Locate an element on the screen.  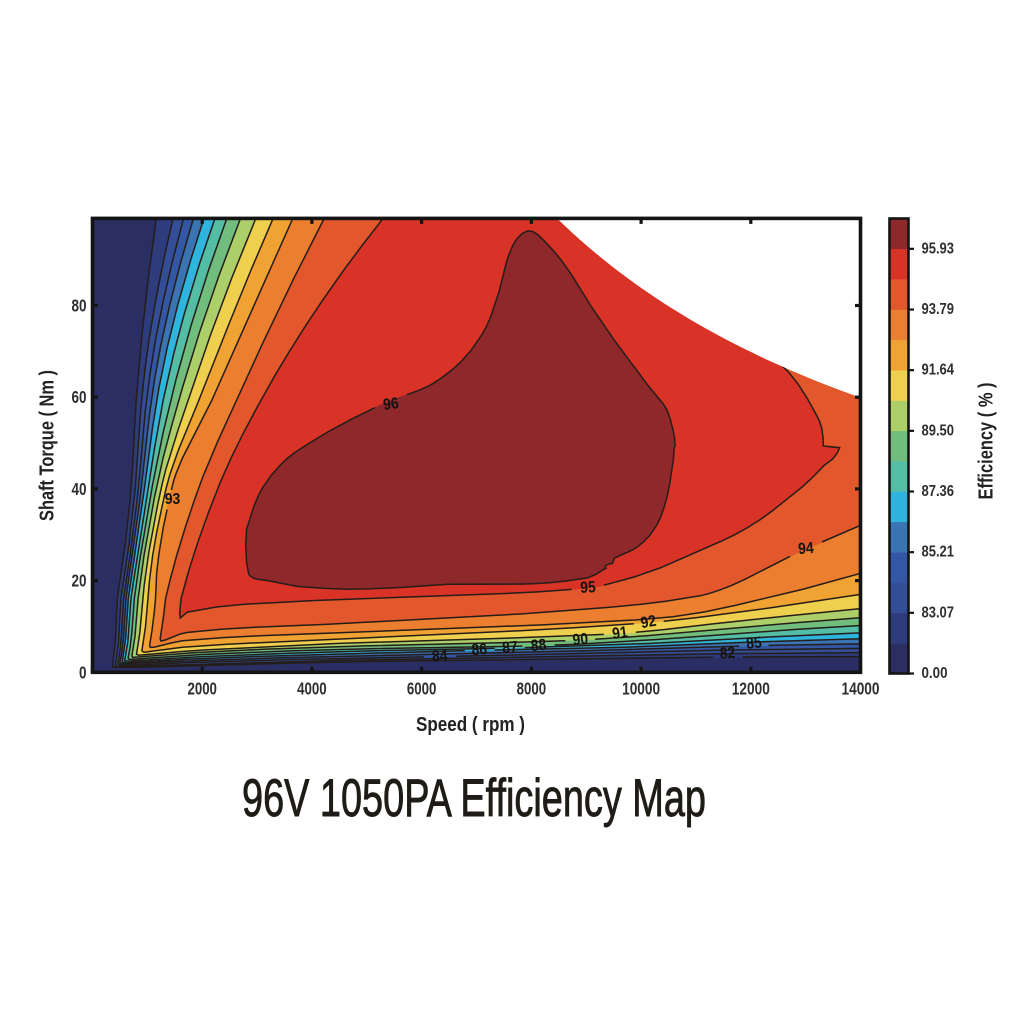
svg-text: 14000 is located at coordinates (861, 689).